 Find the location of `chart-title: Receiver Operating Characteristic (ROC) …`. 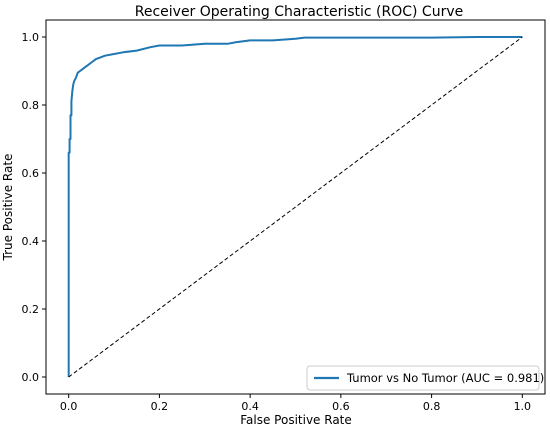

chart-title: Receiver Operating Characteristic (ROC) … is located at coordinates (299, 12).